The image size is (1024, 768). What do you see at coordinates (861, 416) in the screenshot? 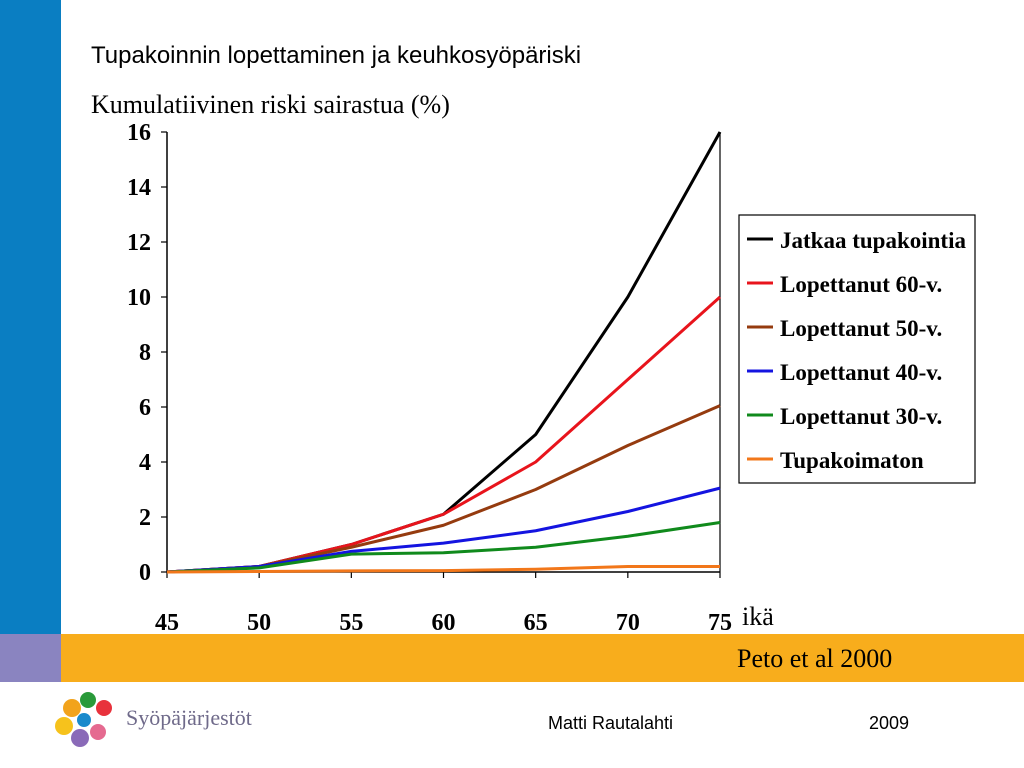
I see `legend-label: Lopettanut 30-v.` at bounding box center [861, 416].